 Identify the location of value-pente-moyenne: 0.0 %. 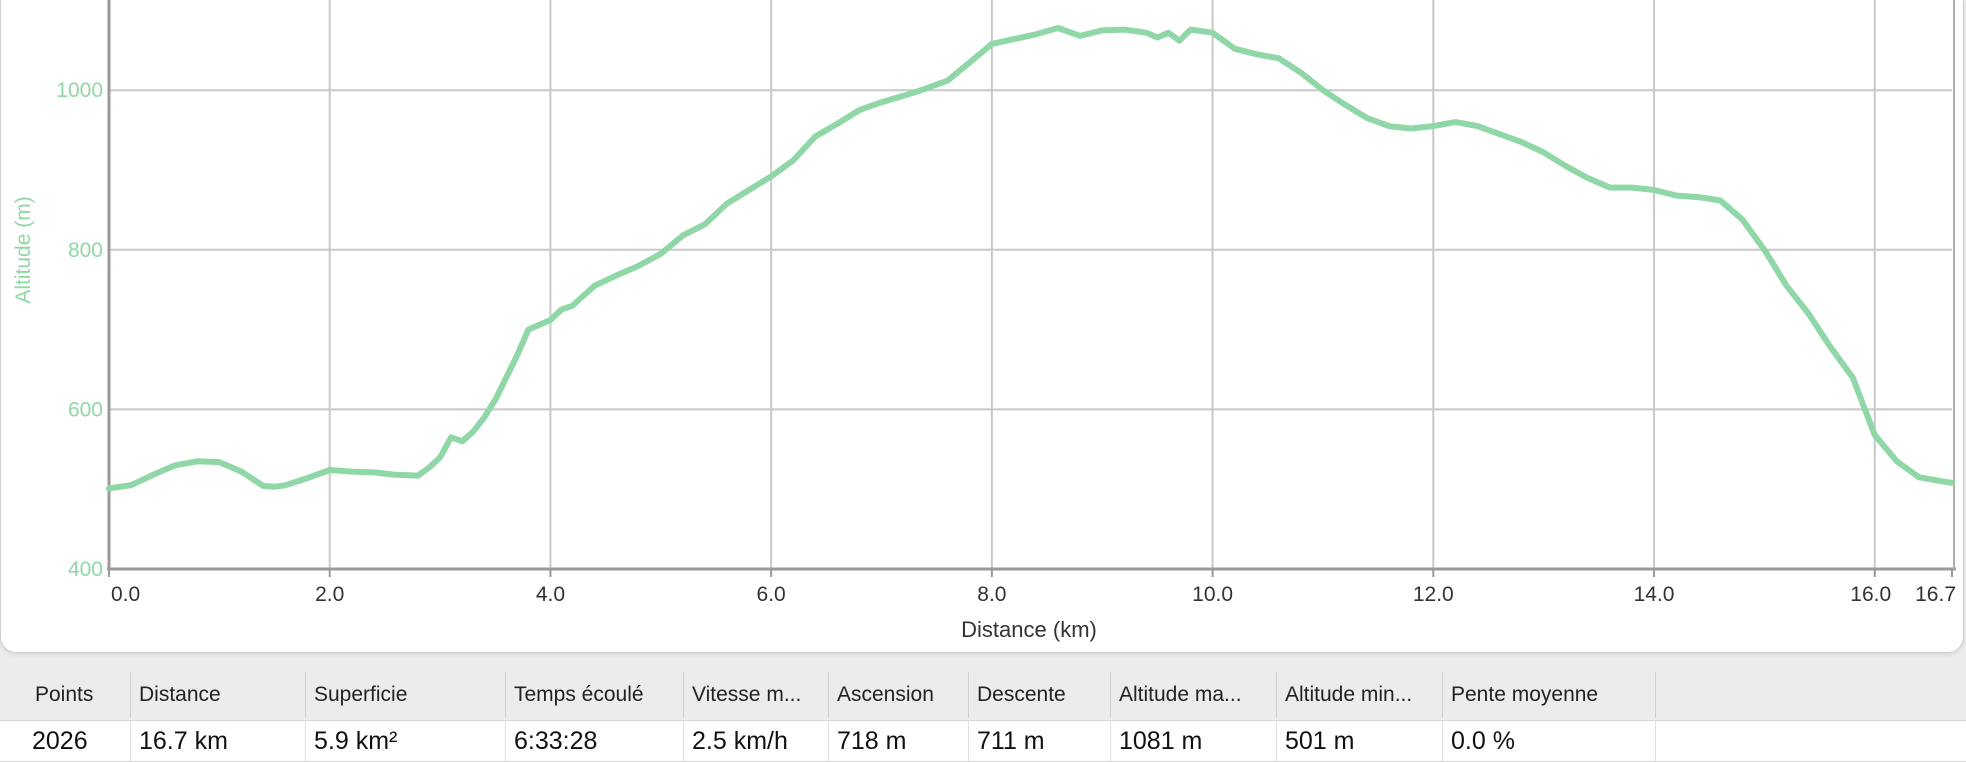
(1549, 741).